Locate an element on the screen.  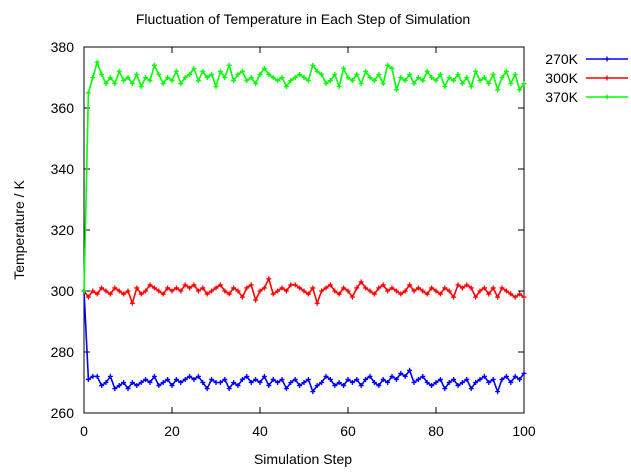
legend-marker-300k is located at coordinates (607, 78).